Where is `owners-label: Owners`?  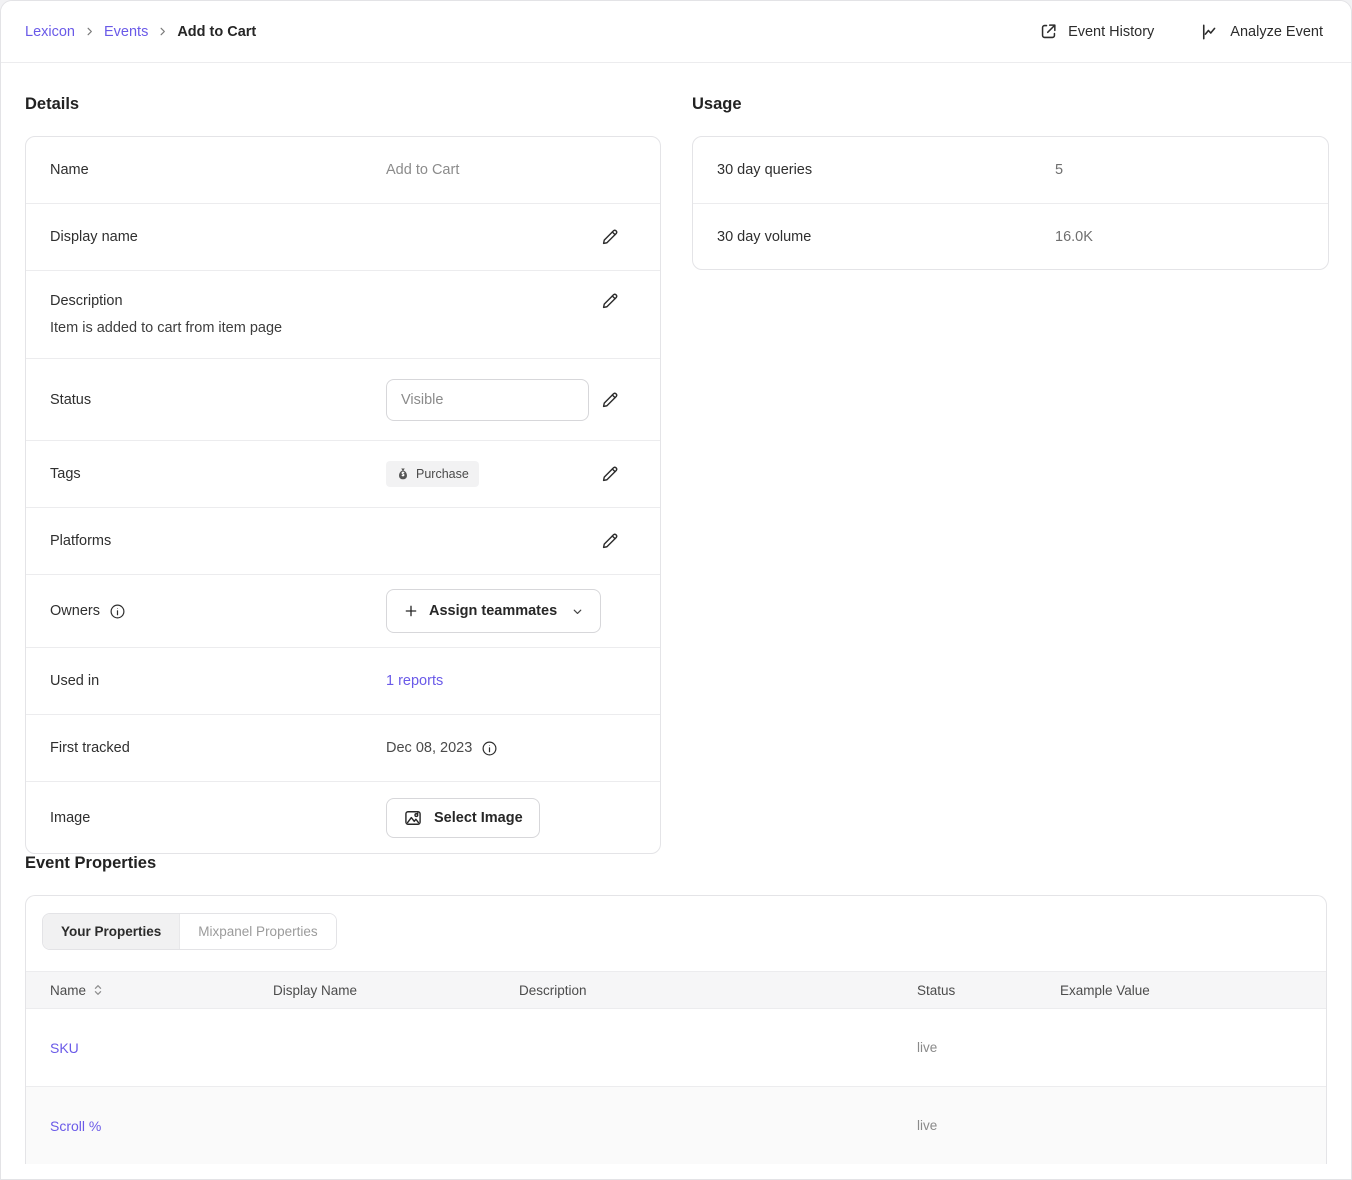 owners-label: Owners is located at coordinates (75, 611).